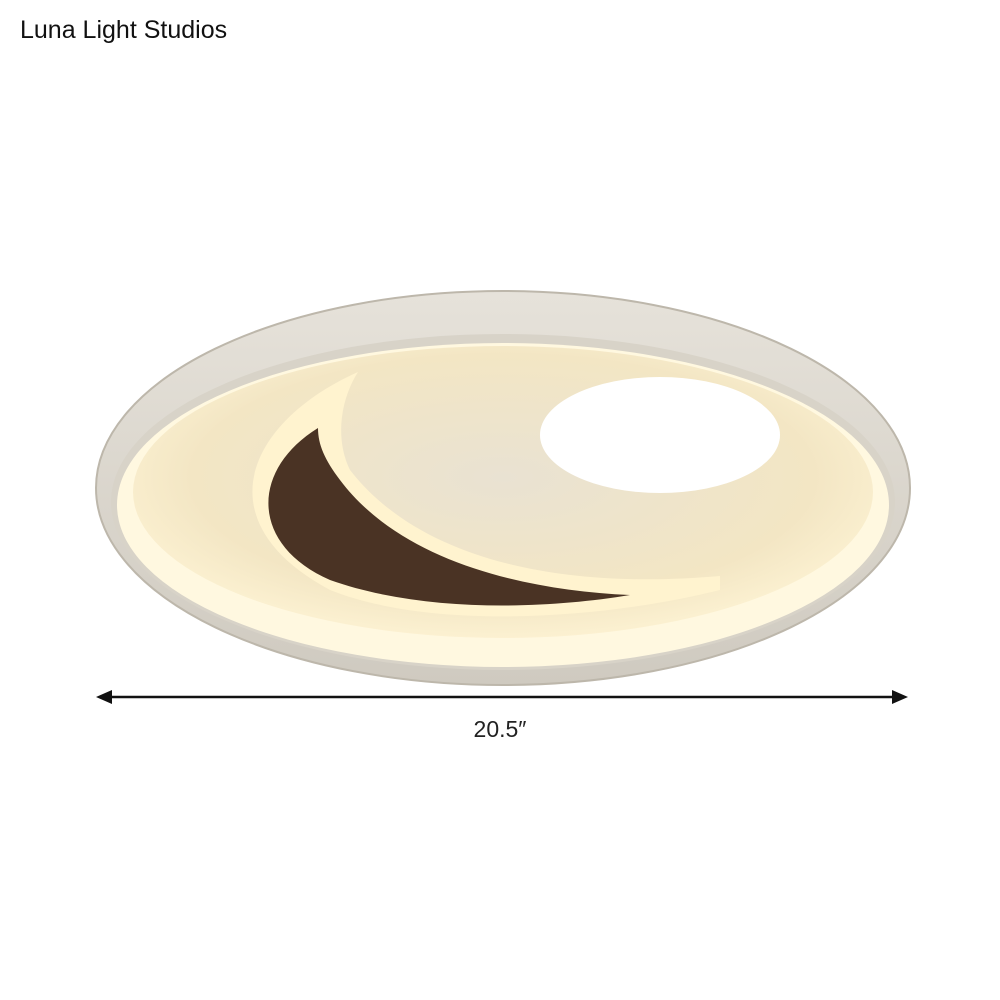 The height and width of the screenshot is (1000, 1000). What do you see at coordinates (104, 697) in the screenshot?
I see `arrow-left-icon` at bounding box center [104, 697].